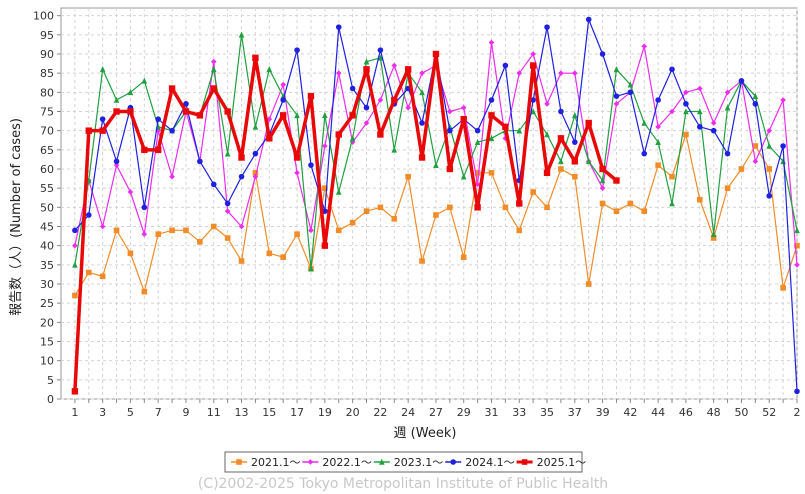 This screenshot has width=805, height=494. What do you see at coordinates (47, 284) in the screenshot?
I see `y-tick-label: 30` at bounding box center [47, 284].